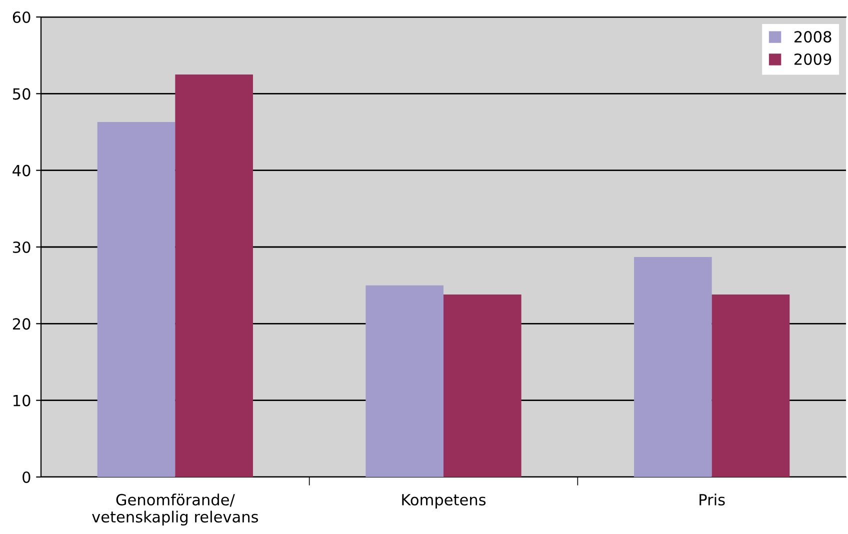 The height and width of the screenshot is (534, 848). I want to click on legend-label: 2008, so click(813, 37).